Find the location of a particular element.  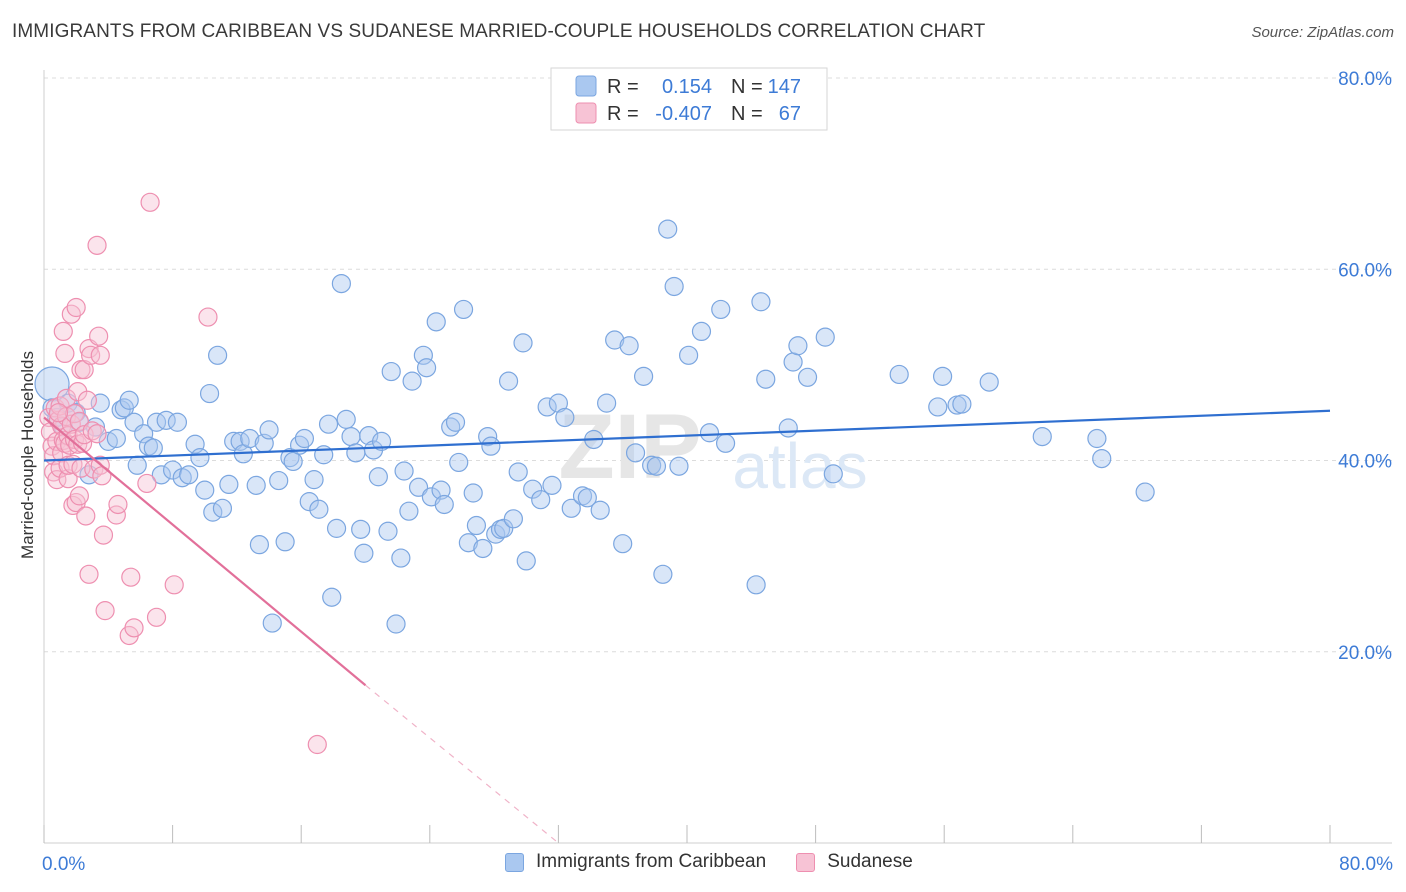

legend-bottom: Immigrants from Caribbean Sudanese is located at coordinates (724, 862).